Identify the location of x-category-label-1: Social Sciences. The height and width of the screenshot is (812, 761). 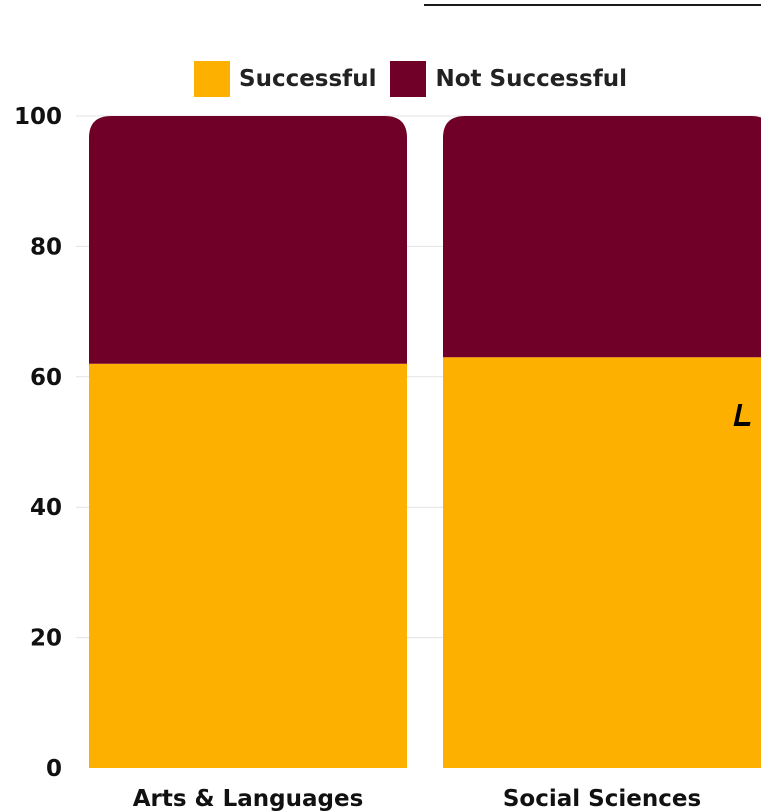
(602, 799).